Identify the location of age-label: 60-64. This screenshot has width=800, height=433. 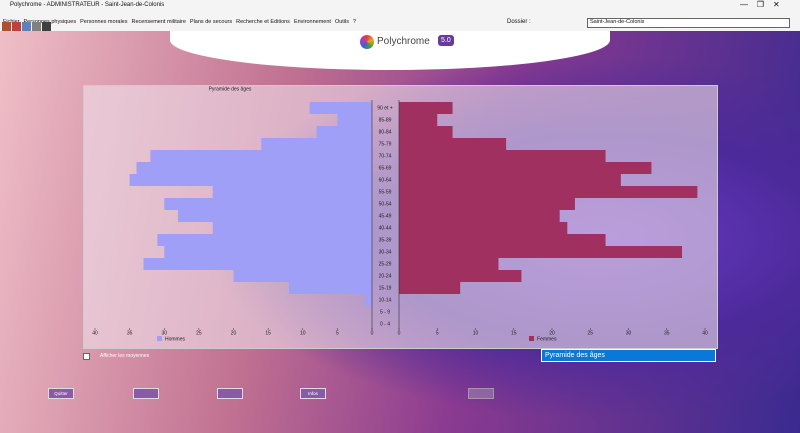
(385, 180).